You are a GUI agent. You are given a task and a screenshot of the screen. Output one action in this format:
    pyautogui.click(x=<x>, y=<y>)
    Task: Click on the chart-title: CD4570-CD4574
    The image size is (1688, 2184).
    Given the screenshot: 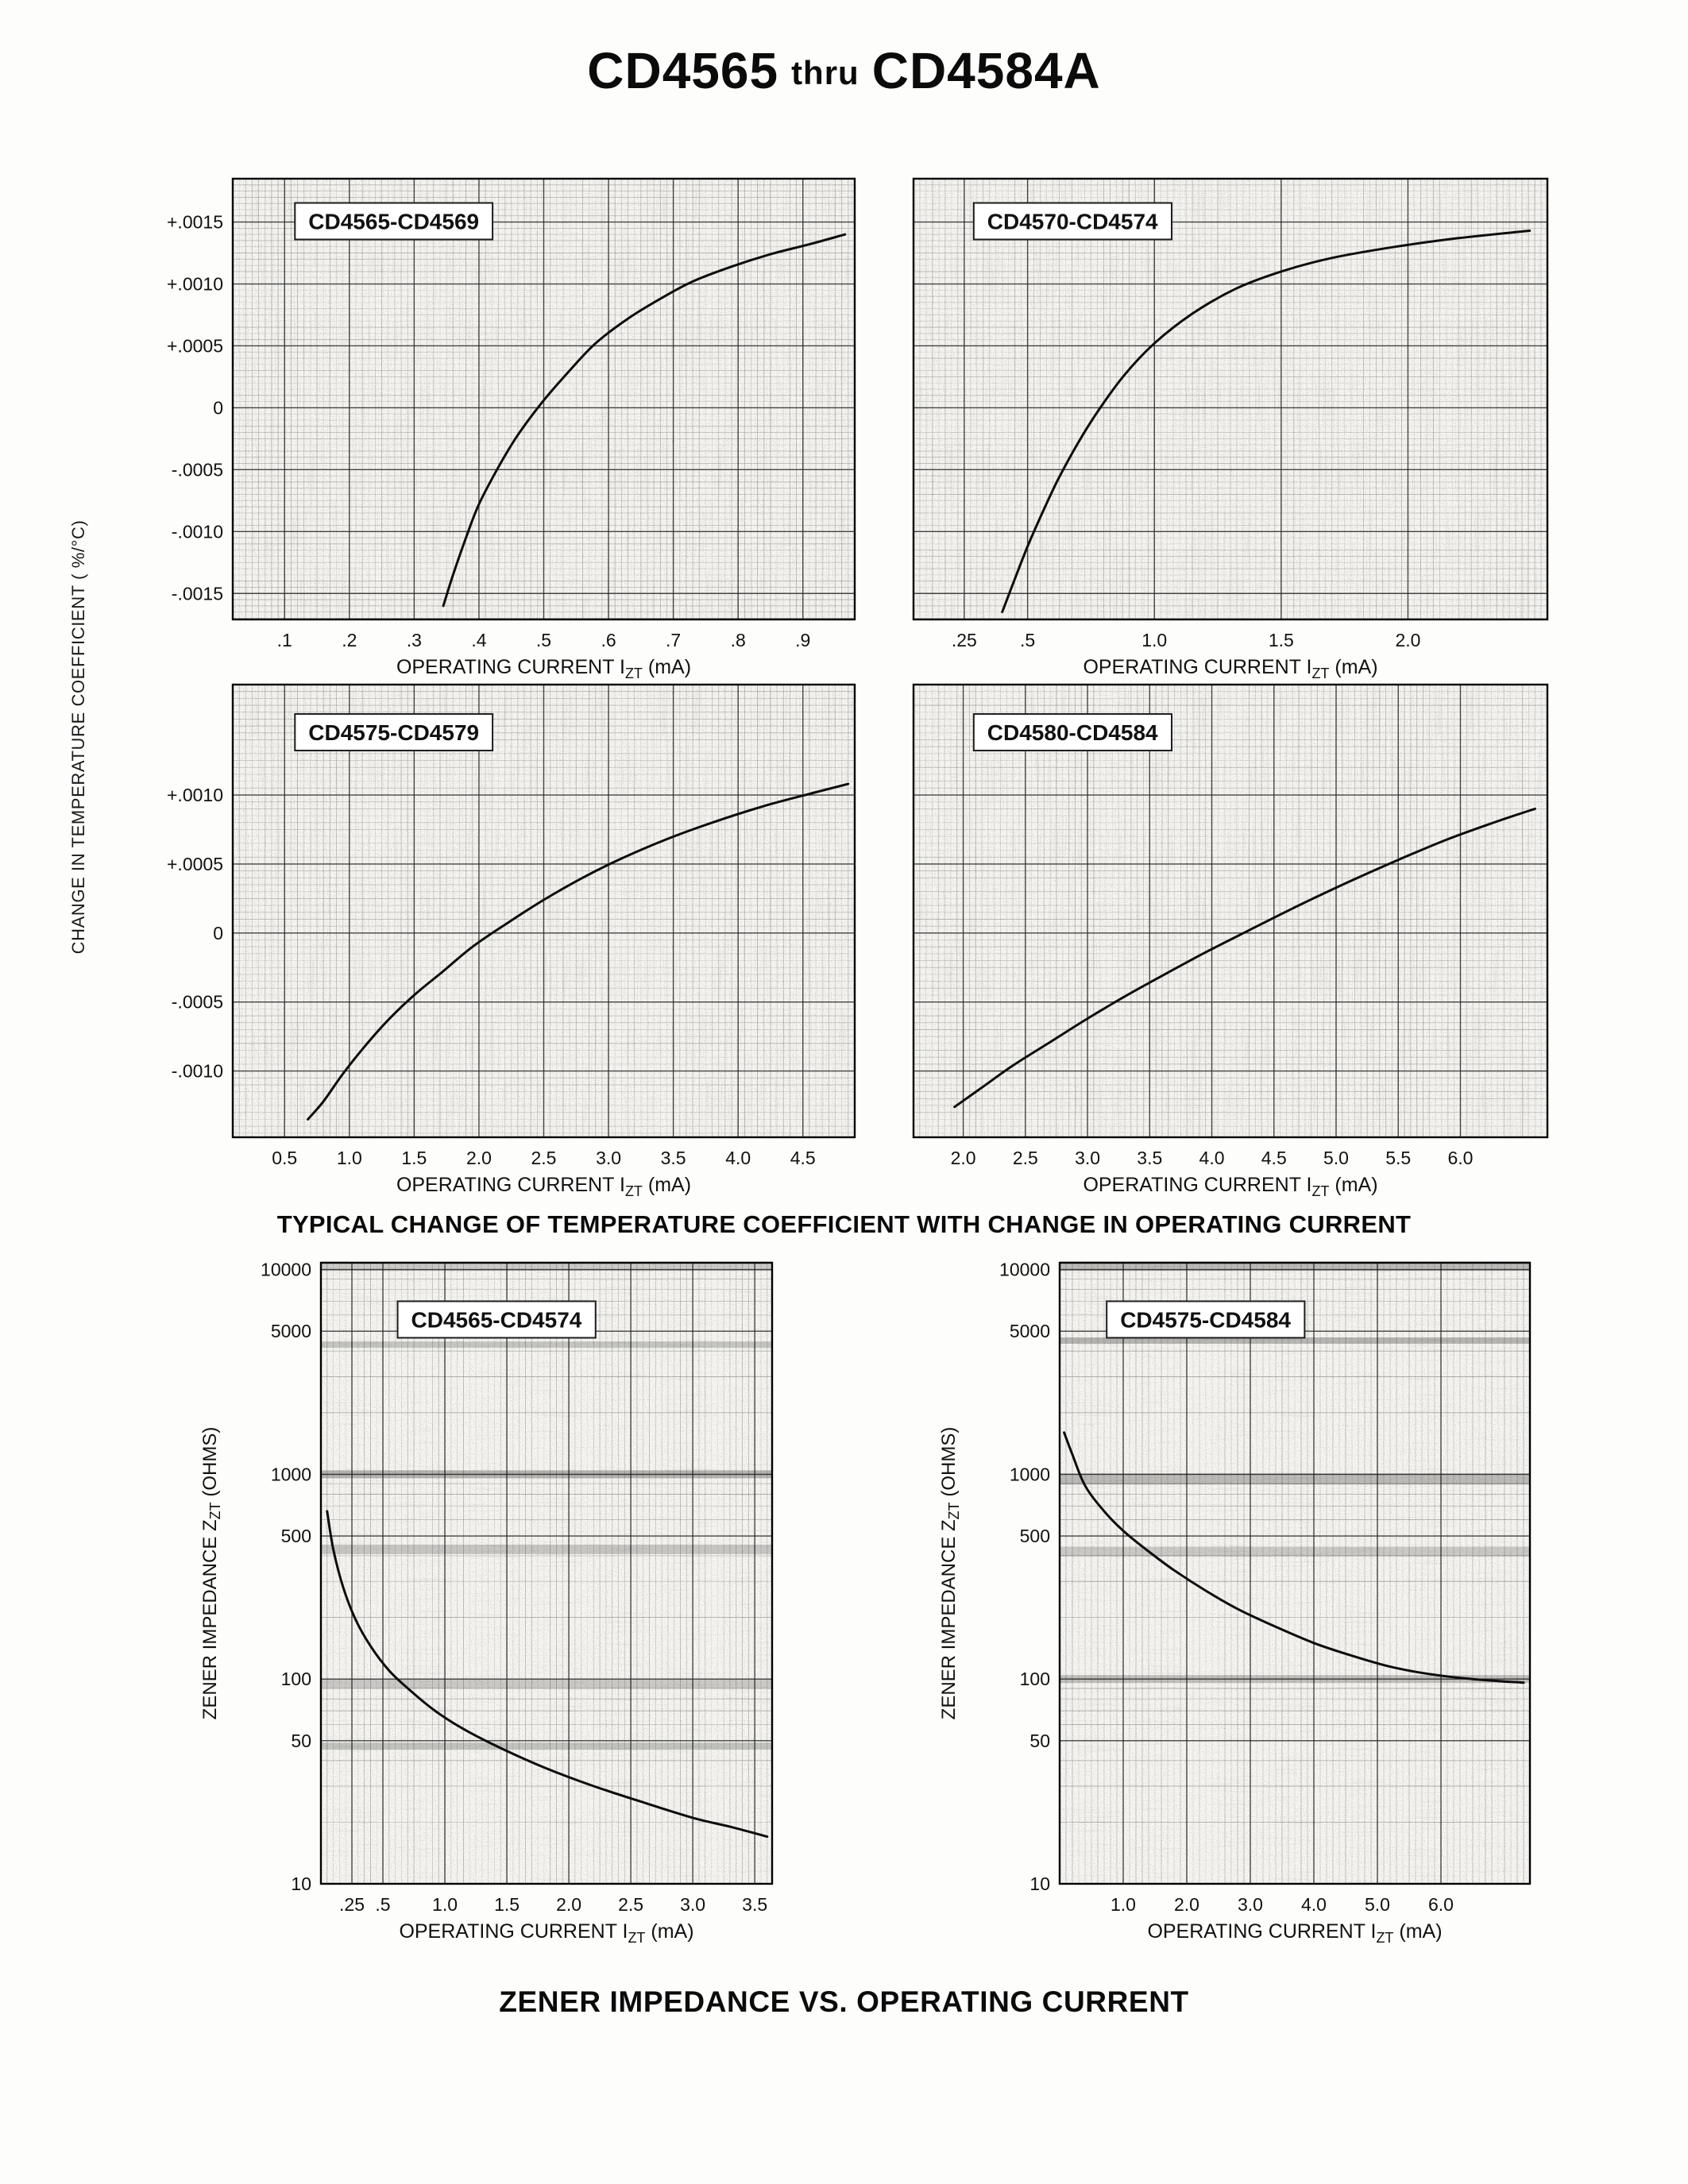 What is the action you would take?
    pyautogui.click(x=1073, y=222)
    